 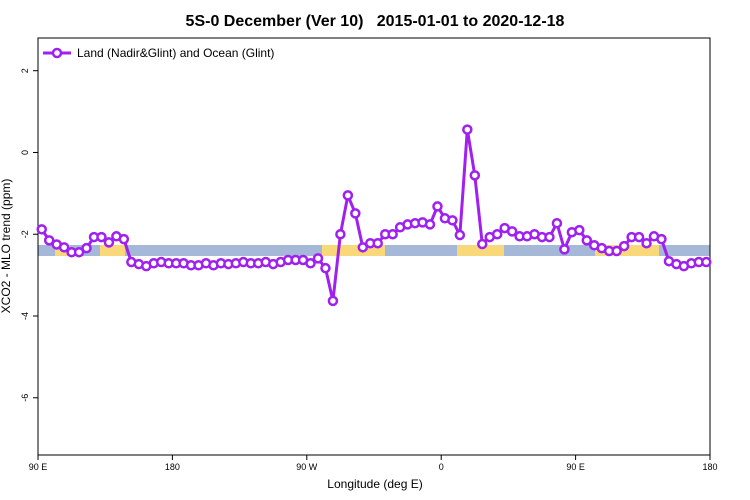 I want to click on y-tick-label: 2, so click(x=25, y=70).